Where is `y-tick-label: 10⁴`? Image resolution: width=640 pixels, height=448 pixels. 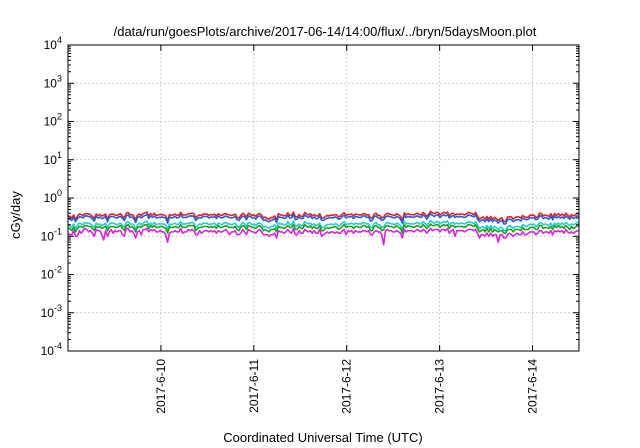
y-tick-label: 10⁴ is located at coordinates (53, 43).